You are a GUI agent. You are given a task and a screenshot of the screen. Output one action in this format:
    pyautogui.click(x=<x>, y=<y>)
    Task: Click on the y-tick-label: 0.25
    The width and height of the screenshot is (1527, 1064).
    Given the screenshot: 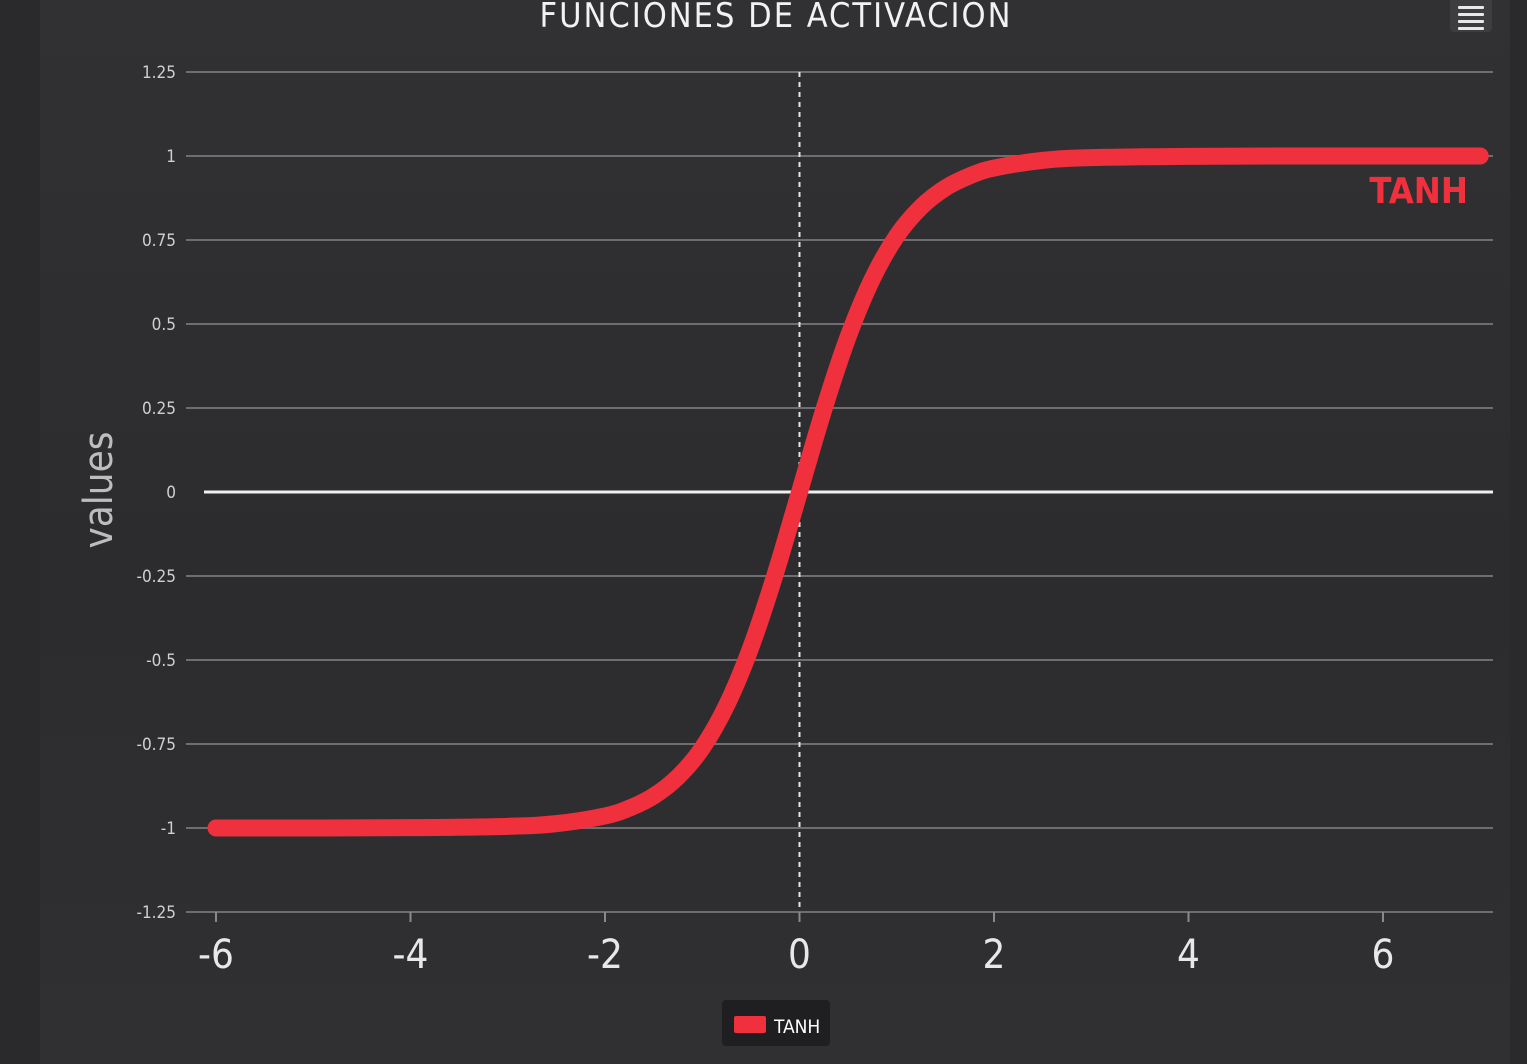 What is the action you would take?
    pyautogui.click(x=159, y=409)
    